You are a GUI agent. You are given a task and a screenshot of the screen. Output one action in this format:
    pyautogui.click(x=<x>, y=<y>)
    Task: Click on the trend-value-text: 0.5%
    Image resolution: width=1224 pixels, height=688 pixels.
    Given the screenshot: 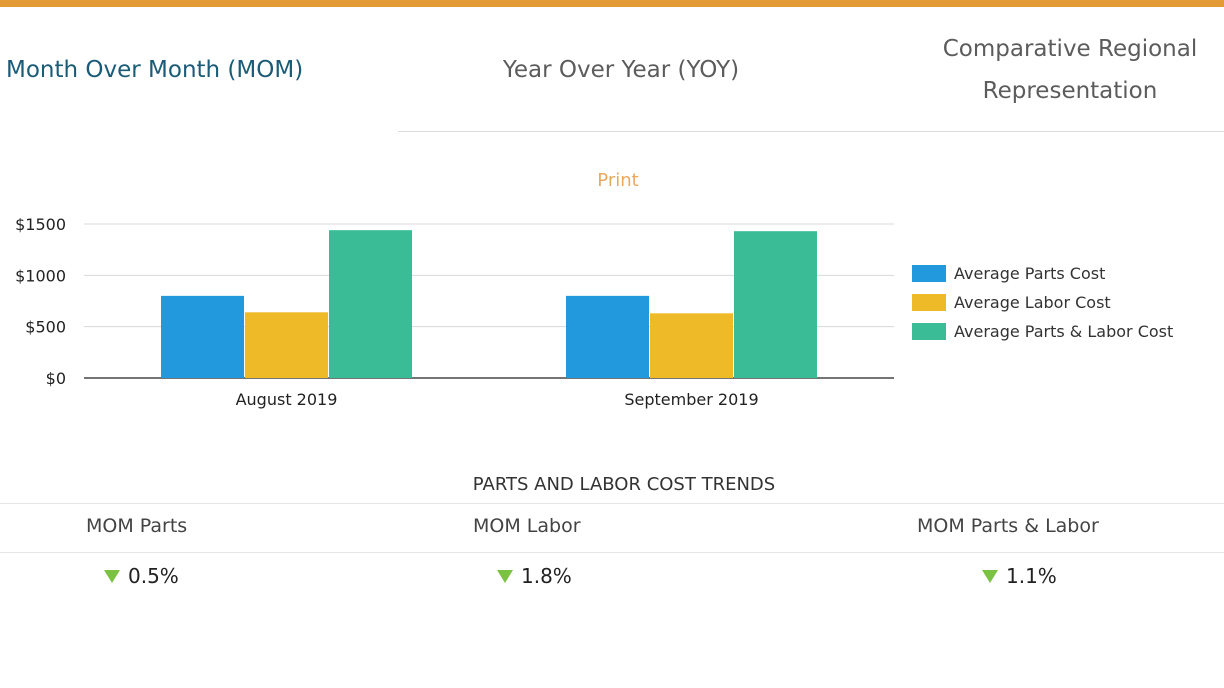 What is the action you would take?
    pyautogui.click(x=153, y=576)
    